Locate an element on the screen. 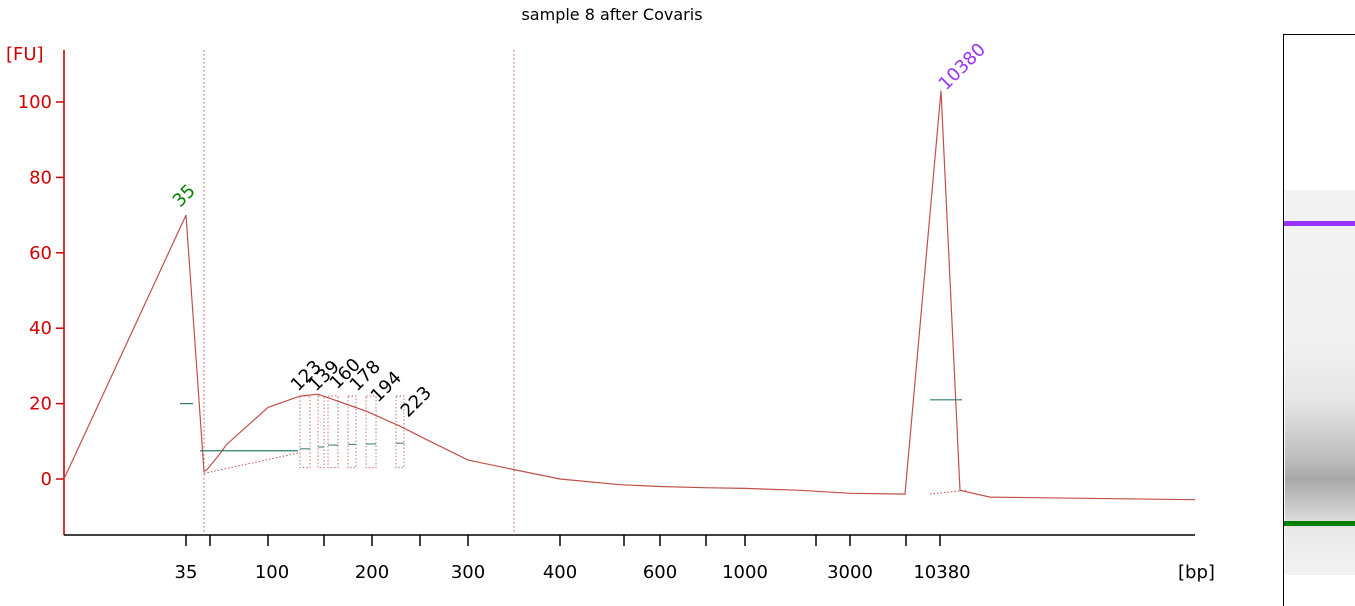  x-tick-label: 10380 is located at coordinates (941, 572).